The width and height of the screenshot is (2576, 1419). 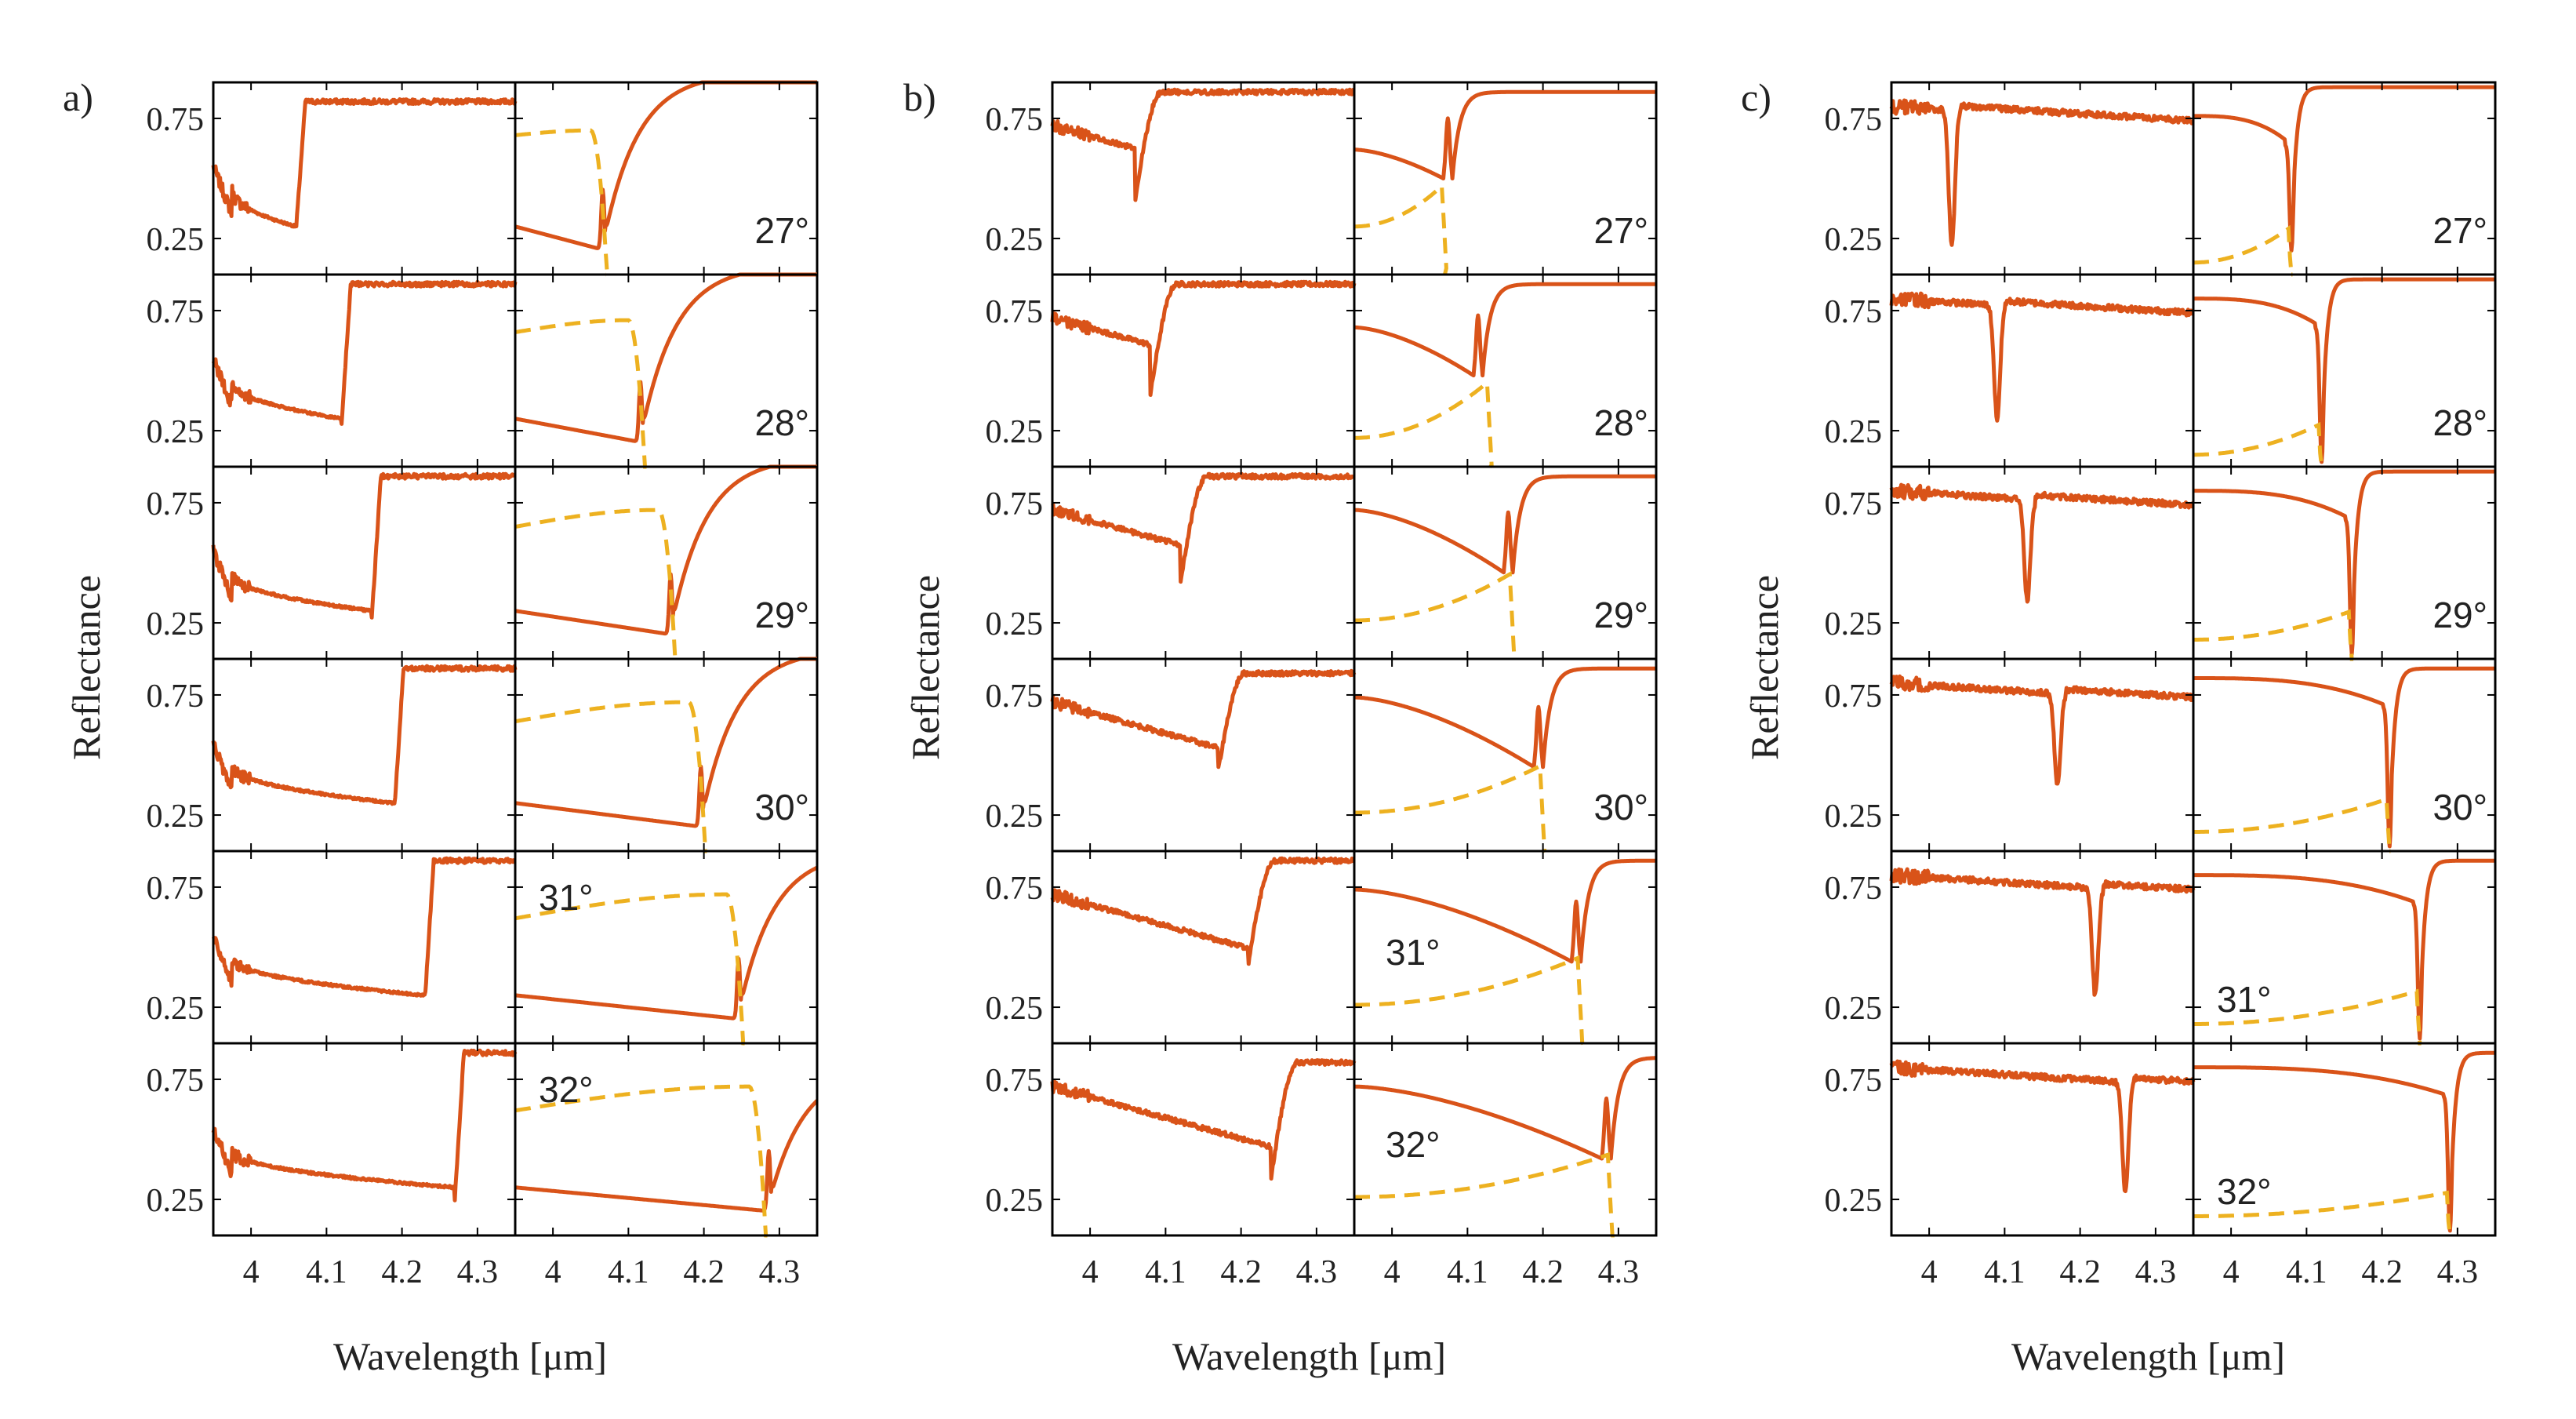 What do you see at coordinates (2148, 1356) in the screenshot?
I see `x-axis-label-c: Wavelength [μm]` at bounding box center [2148, 1356].